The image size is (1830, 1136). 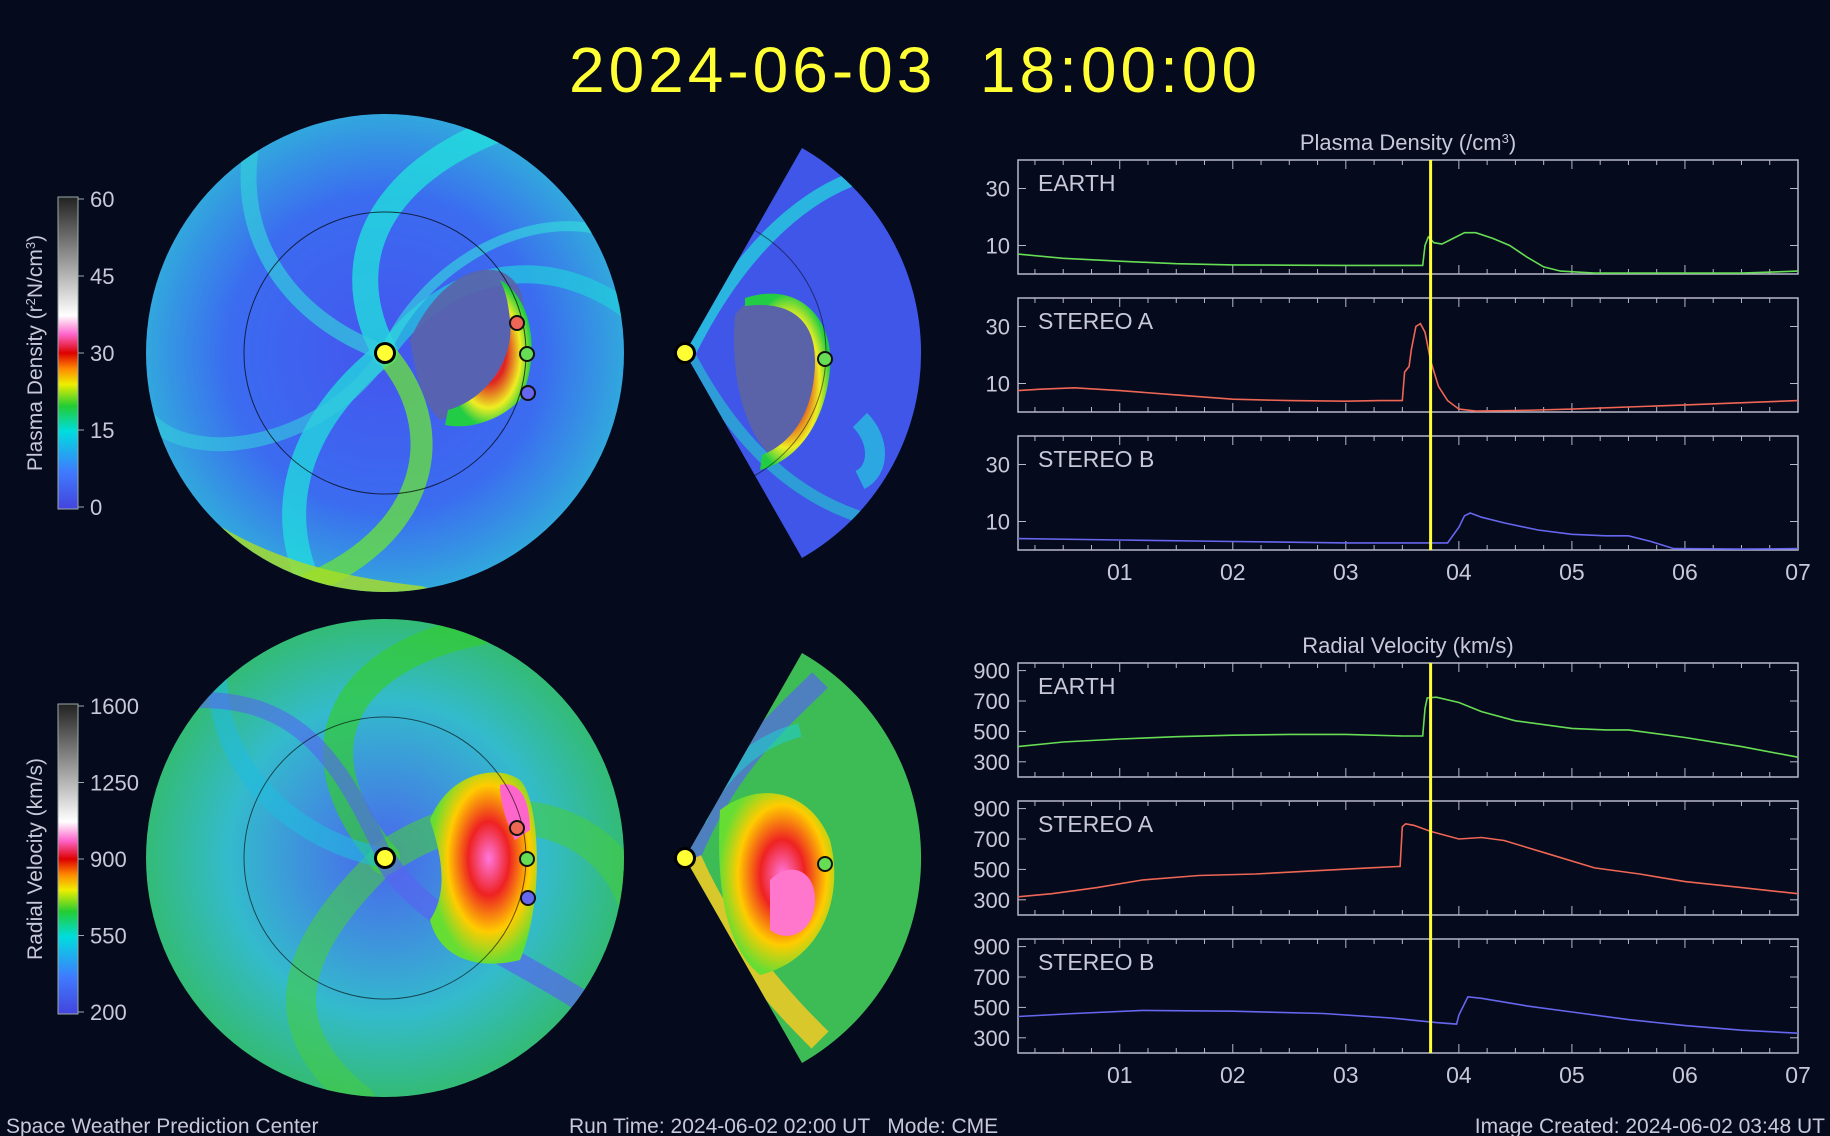 I want to click on colorbar-tick-label: 1600, so click(x=114, y=706).